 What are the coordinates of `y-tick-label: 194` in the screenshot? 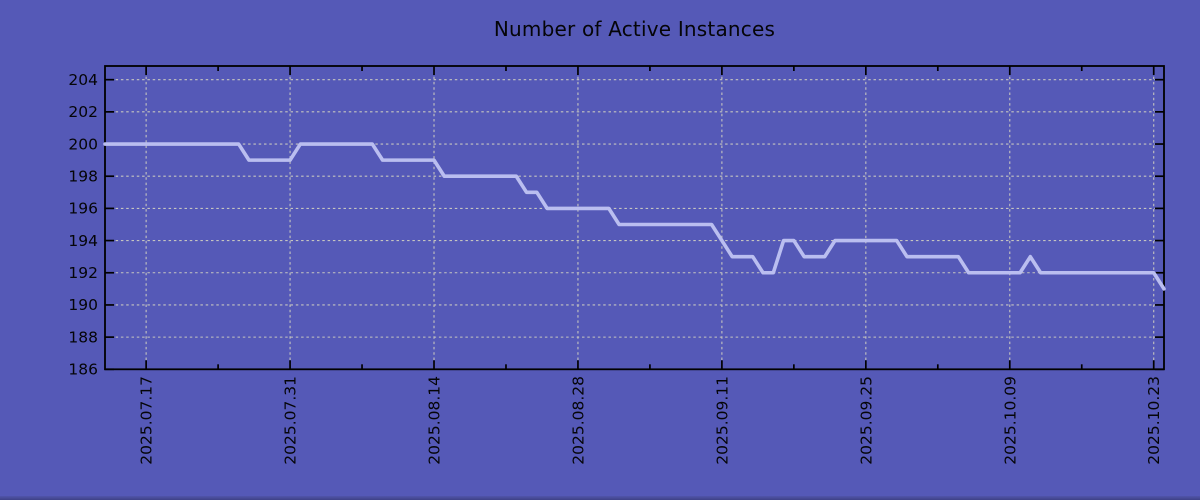 It's located at (83, 241).